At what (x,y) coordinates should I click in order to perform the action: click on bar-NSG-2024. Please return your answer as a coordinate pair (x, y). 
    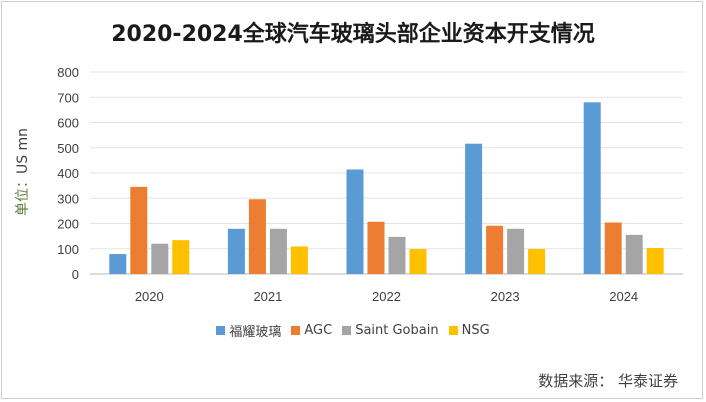
    Looking at the image, I should click on (655, 260).